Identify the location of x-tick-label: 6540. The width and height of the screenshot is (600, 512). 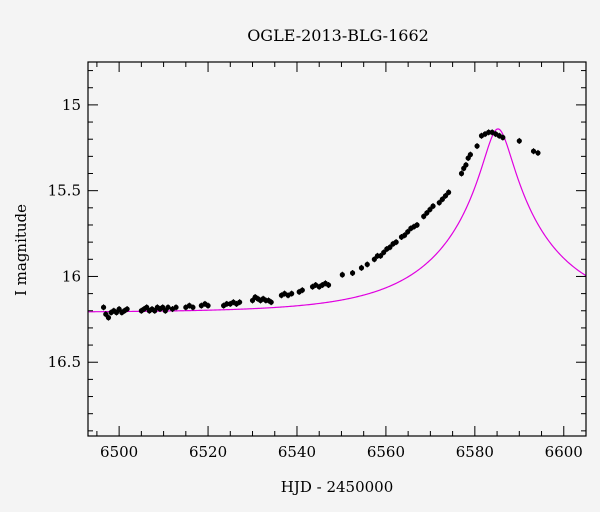
(297, 452).